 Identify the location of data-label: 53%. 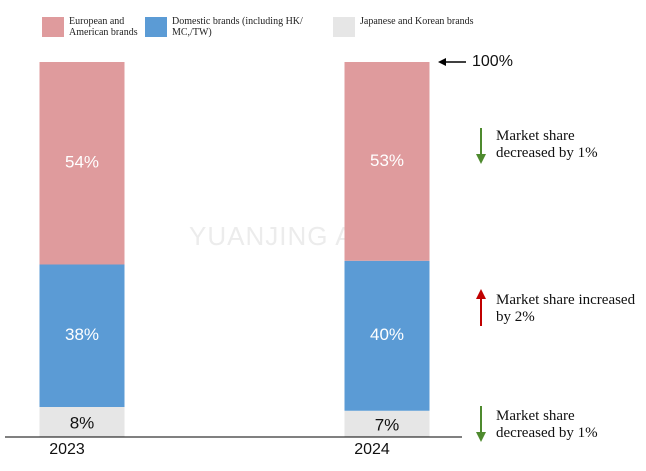
(387, 160).